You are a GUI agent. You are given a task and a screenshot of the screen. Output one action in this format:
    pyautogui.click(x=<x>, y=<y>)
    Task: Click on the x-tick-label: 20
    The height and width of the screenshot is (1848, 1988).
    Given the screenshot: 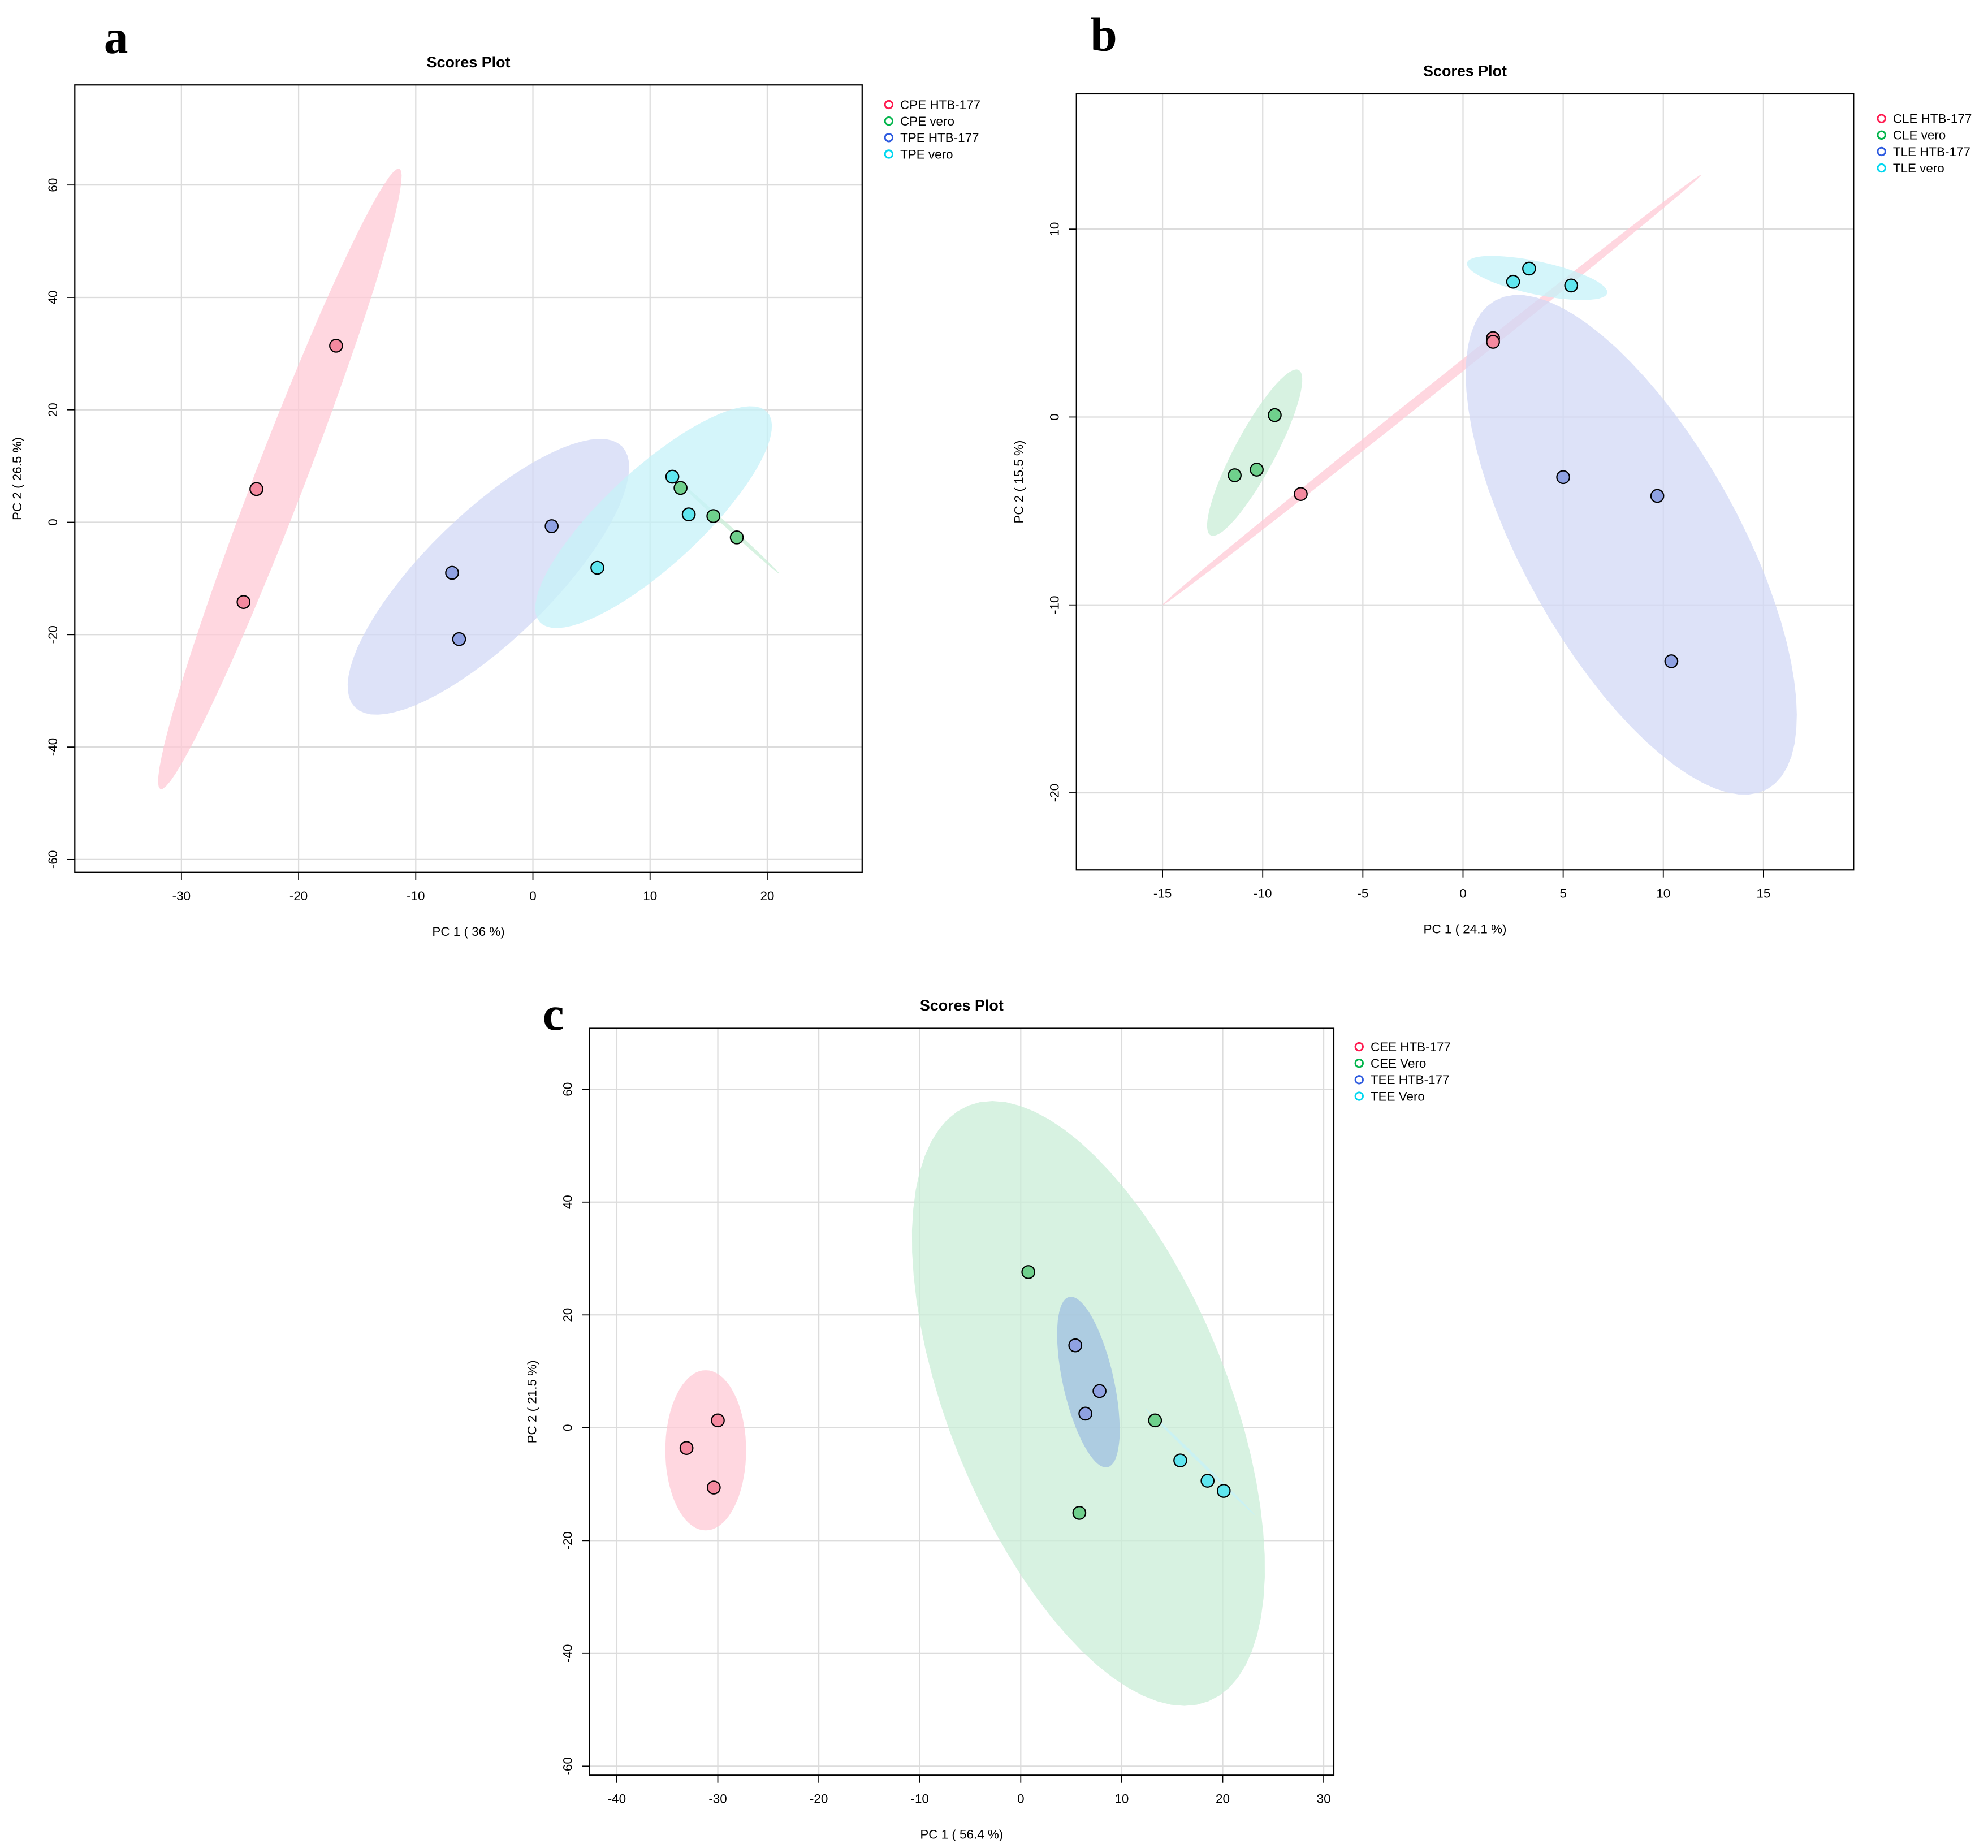 What is the action you would take?
    pyautogui.click(x=767, y=896)
    